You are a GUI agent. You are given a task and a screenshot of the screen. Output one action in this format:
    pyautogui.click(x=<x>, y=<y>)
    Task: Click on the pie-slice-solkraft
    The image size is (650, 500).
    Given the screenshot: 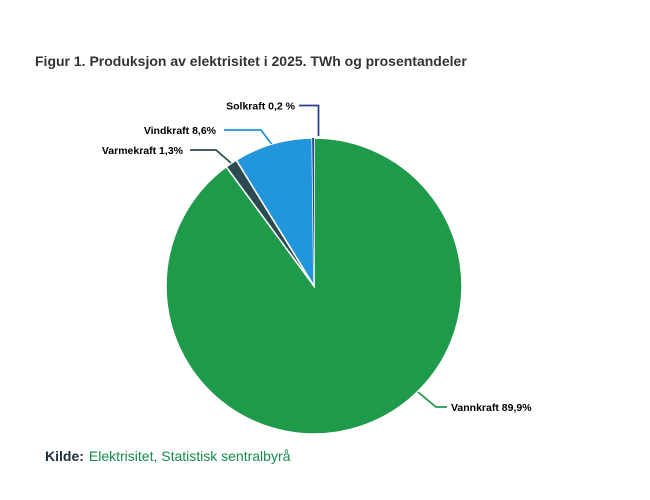 What is the action you would take?
    pyautogui.click(x=313, y=211)
    